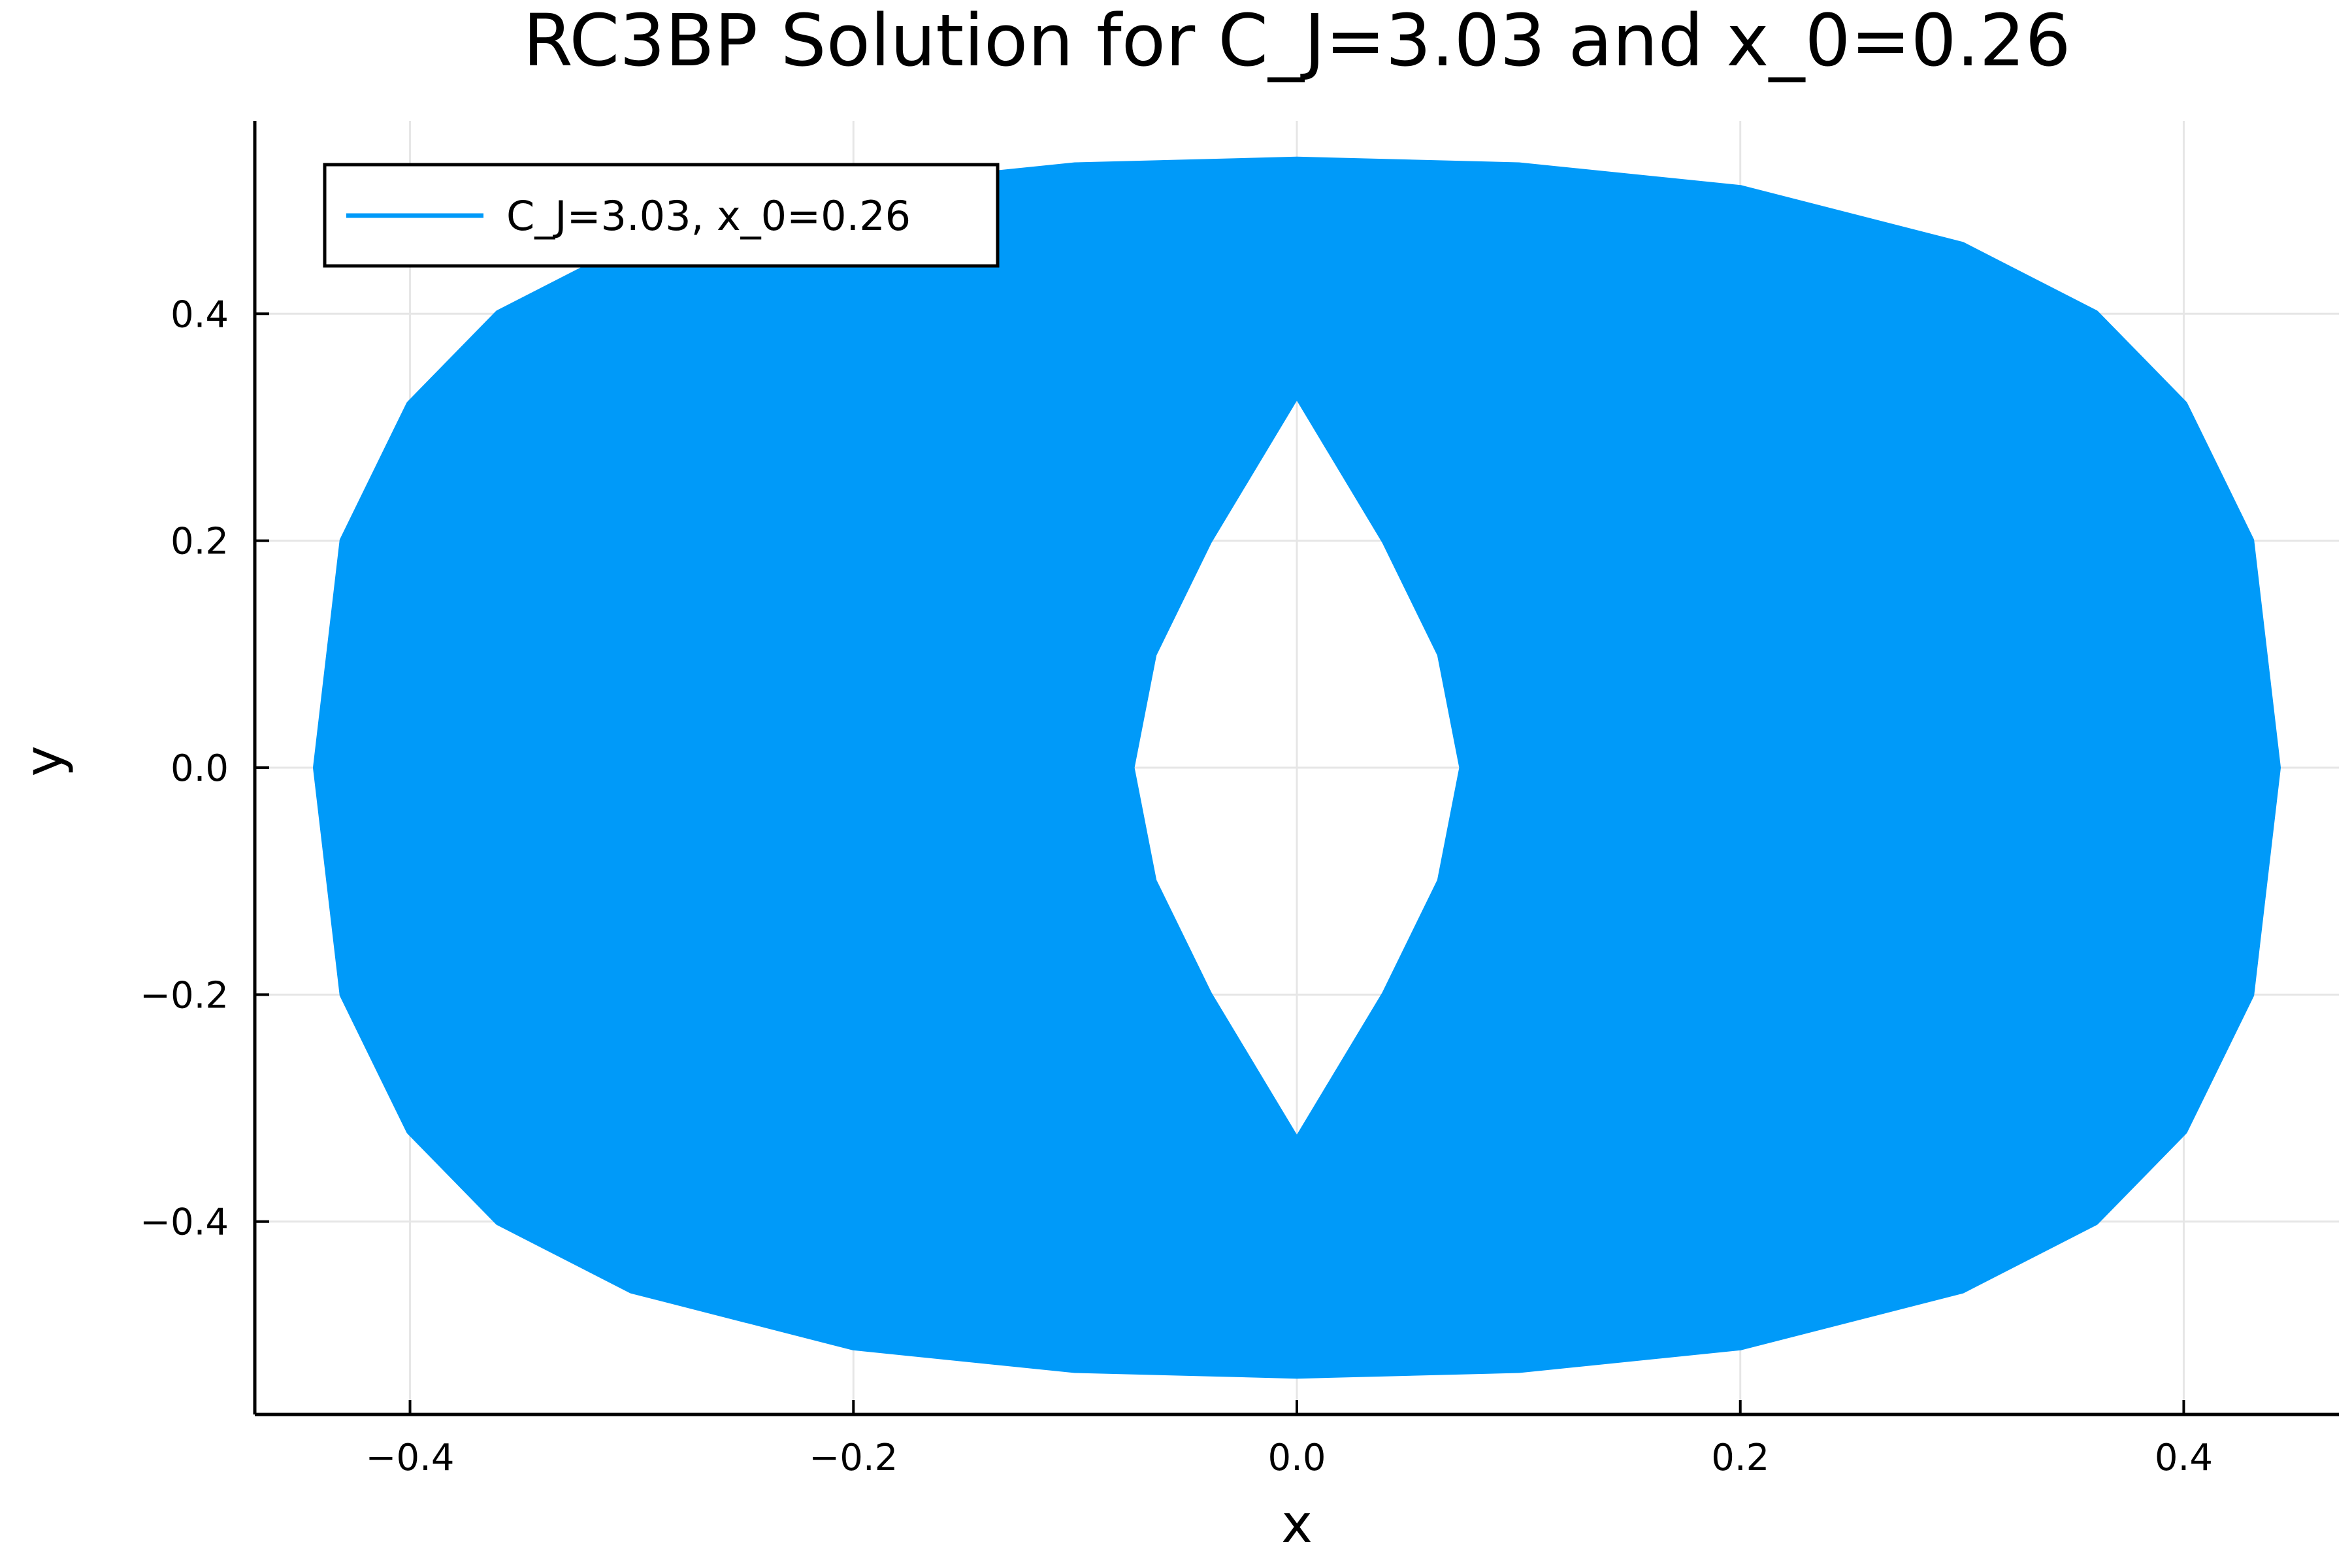 The width and height of the screenshot is (2352, 1568). What do you see at coordinates (2184, 1458) in the screenshot?
I see `x-tick-label: 0.4` at bounding box center [2184, 1458].